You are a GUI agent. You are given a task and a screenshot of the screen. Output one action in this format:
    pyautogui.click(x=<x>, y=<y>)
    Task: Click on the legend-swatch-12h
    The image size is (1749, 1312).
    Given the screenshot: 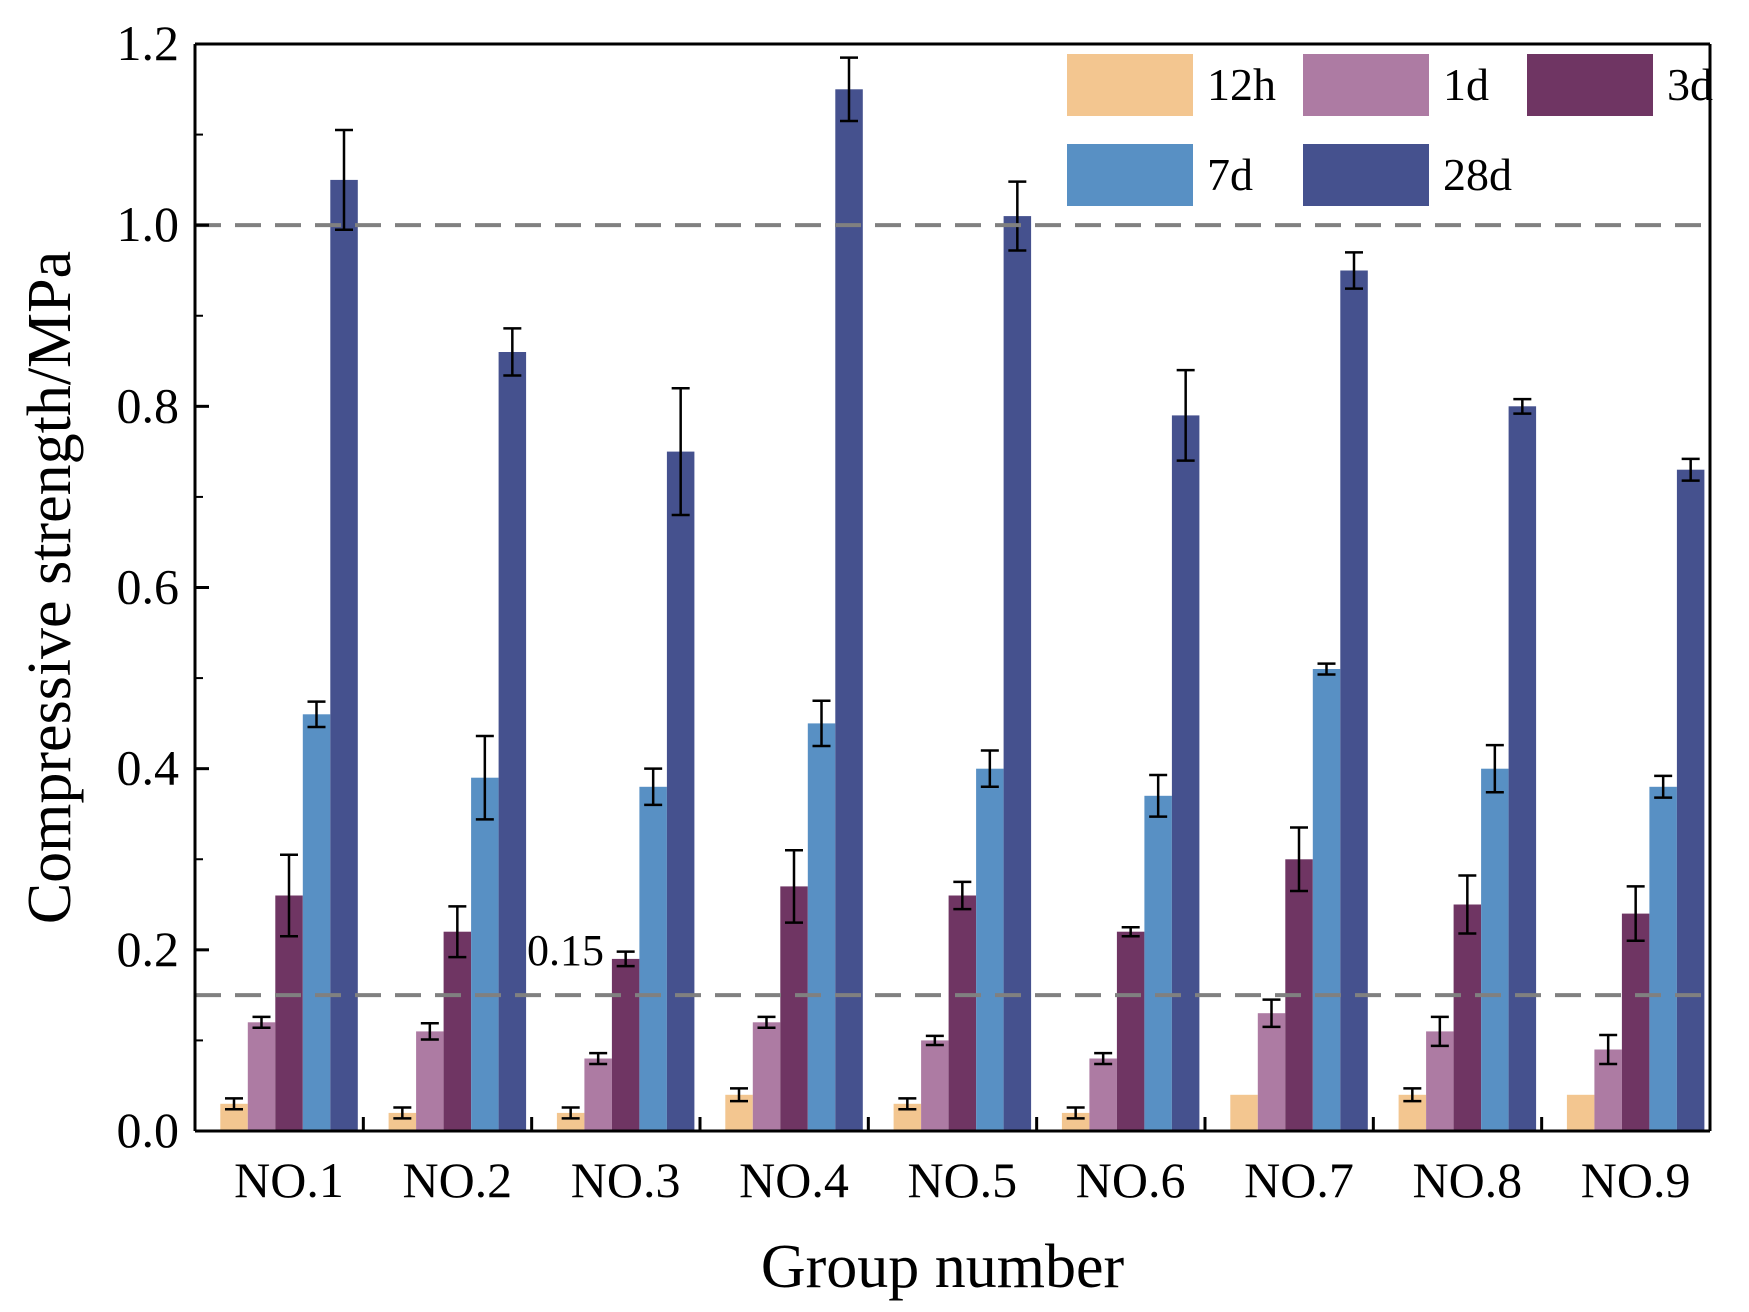 What is the action you would take?
    pyautogui.click(x=1130, y=85)
    